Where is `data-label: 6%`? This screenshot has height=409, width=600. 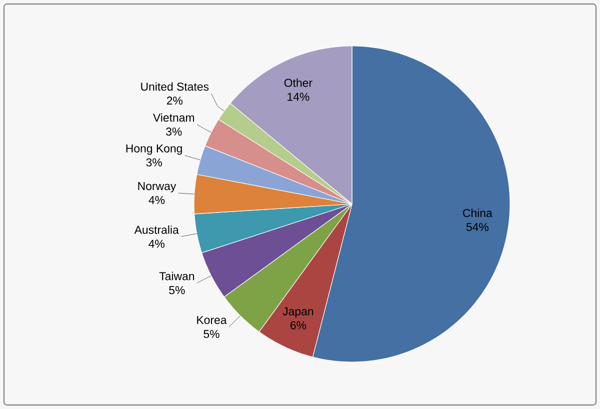 data-label: 6% is located at coordinates (298, 325).